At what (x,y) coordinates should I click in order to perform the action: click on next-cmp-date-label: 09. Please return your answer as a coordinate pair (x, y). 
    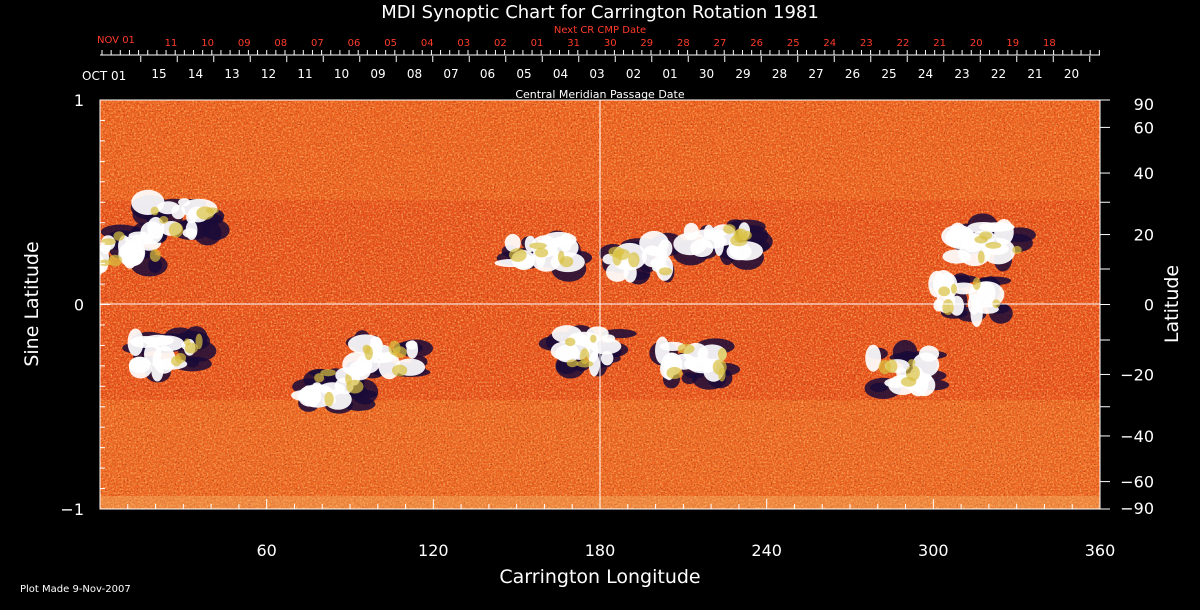
    Looking at the image, I should click on (244, 43).